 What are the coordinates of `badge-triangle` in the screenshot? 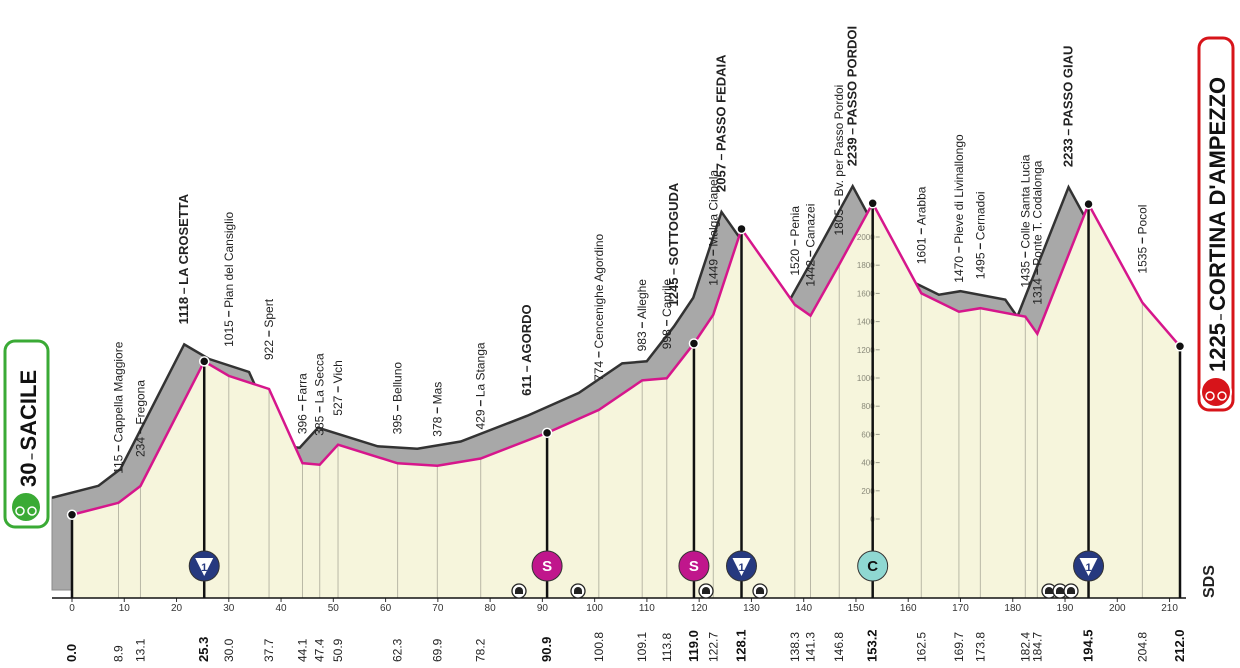 It's located at (741, 567).